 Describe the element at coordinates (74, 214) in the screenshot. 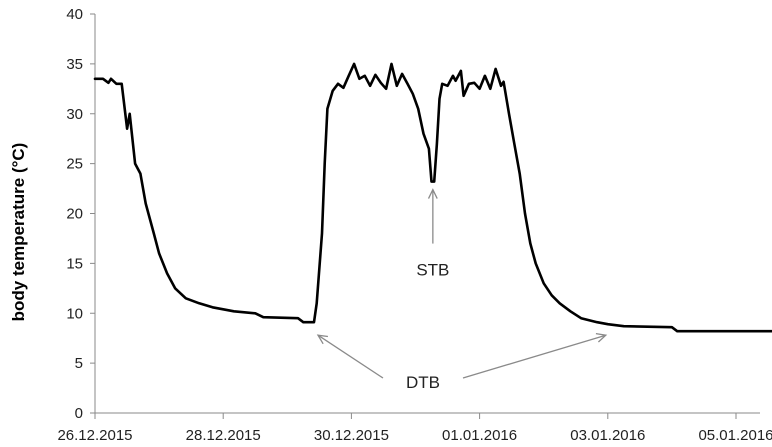

I see `y-tick-label: 20` at that location.